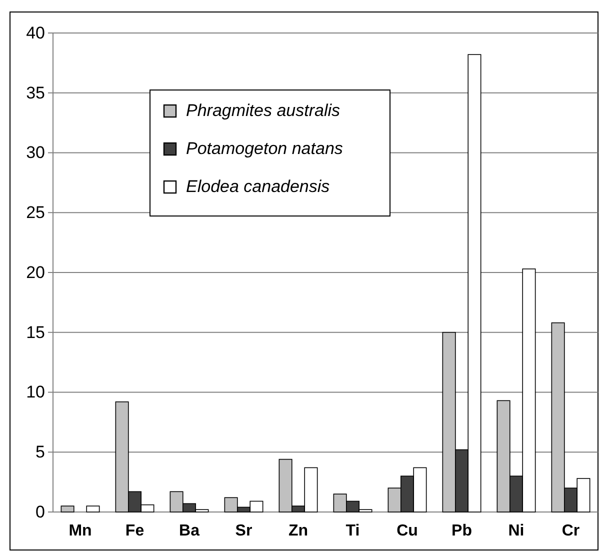 This screenshot has width=606, height=560. I want to click on x-tick-label: Ti, so click(353, 531).